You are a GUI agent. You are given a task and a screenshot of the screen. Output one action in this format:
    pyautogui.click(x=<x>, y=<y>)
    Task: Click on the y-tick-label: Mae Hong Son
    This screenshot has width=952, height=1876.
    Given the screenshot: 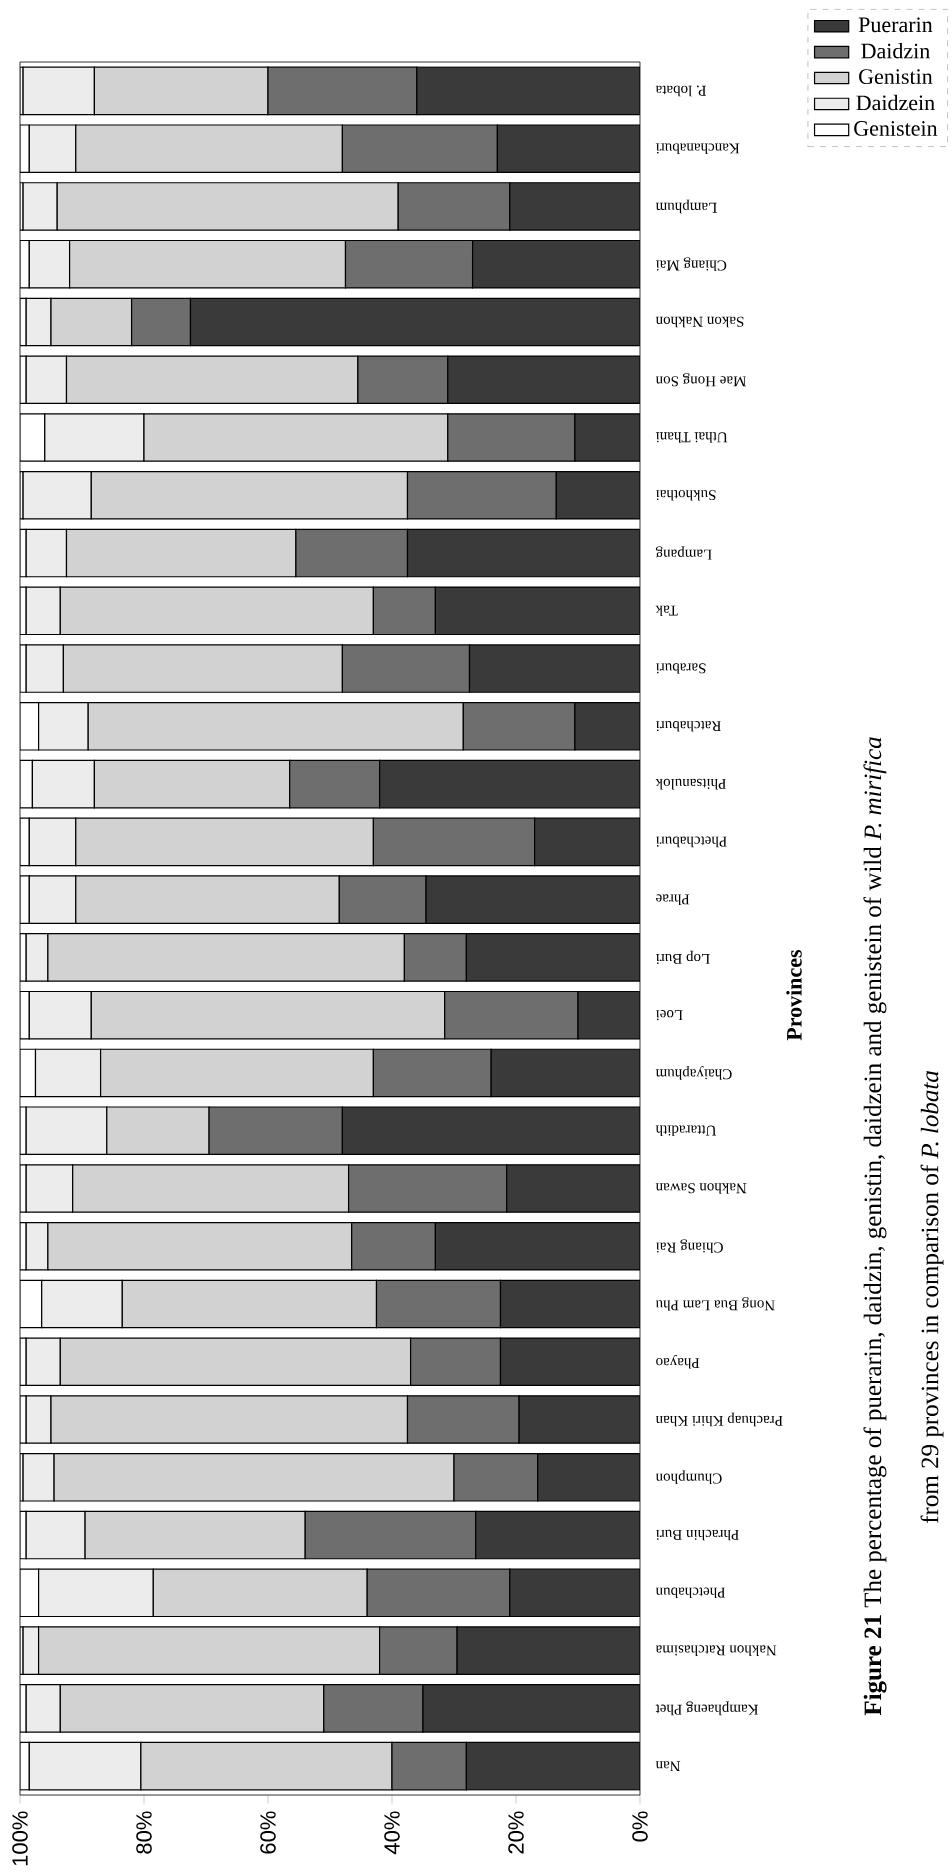 What is the action you would take?
    pyautogui.click(x=700, y=380)
    